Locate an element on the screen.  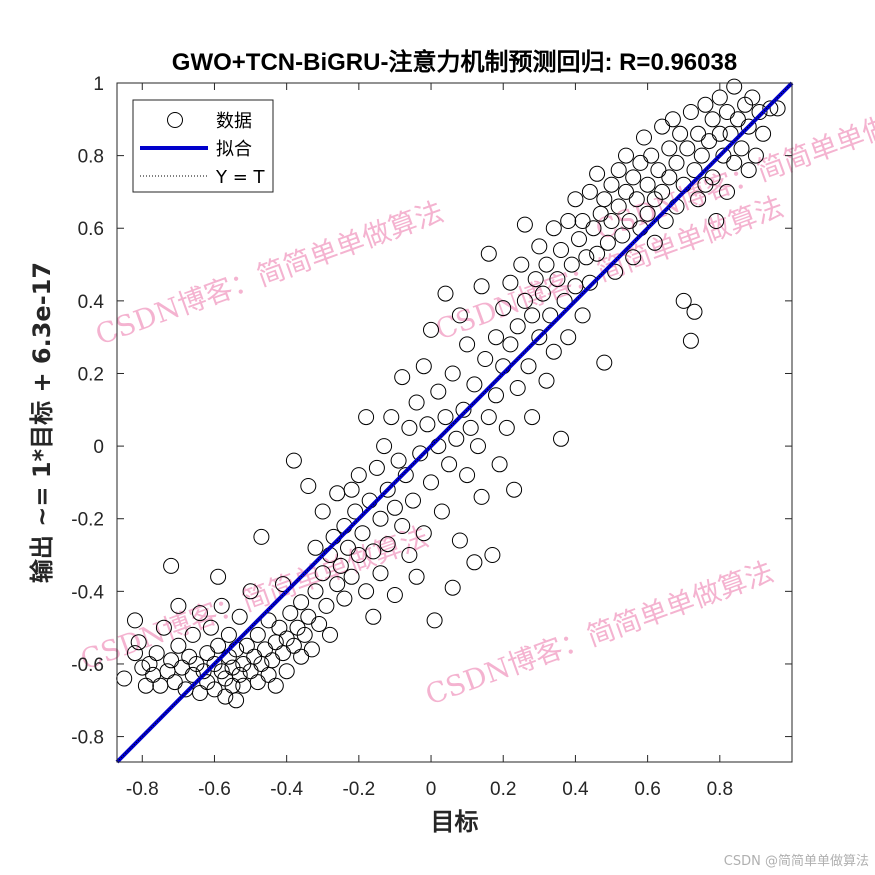
y-tick-label: -0.8 is located at coordinates (87, 738).